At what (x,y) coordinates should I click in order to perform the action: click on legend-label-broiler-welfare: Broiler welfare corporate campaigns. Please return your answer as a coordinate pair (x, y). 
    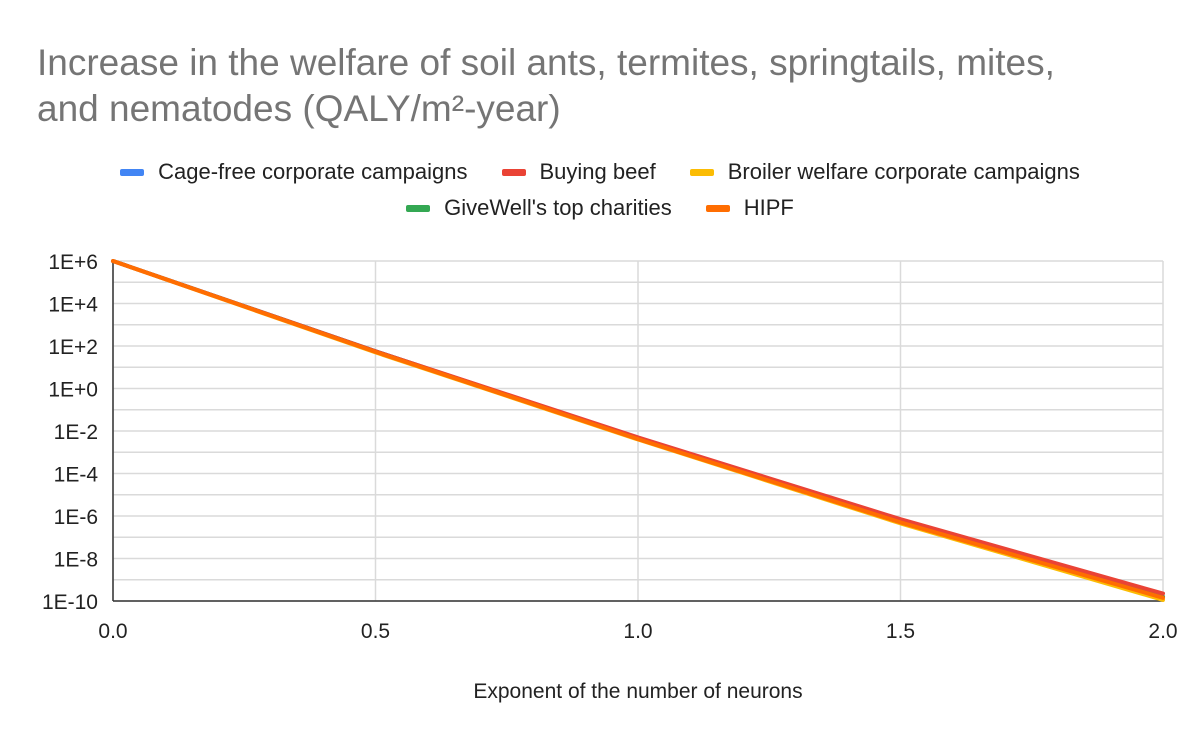
    Looking at the image, I should click on (903, 171).